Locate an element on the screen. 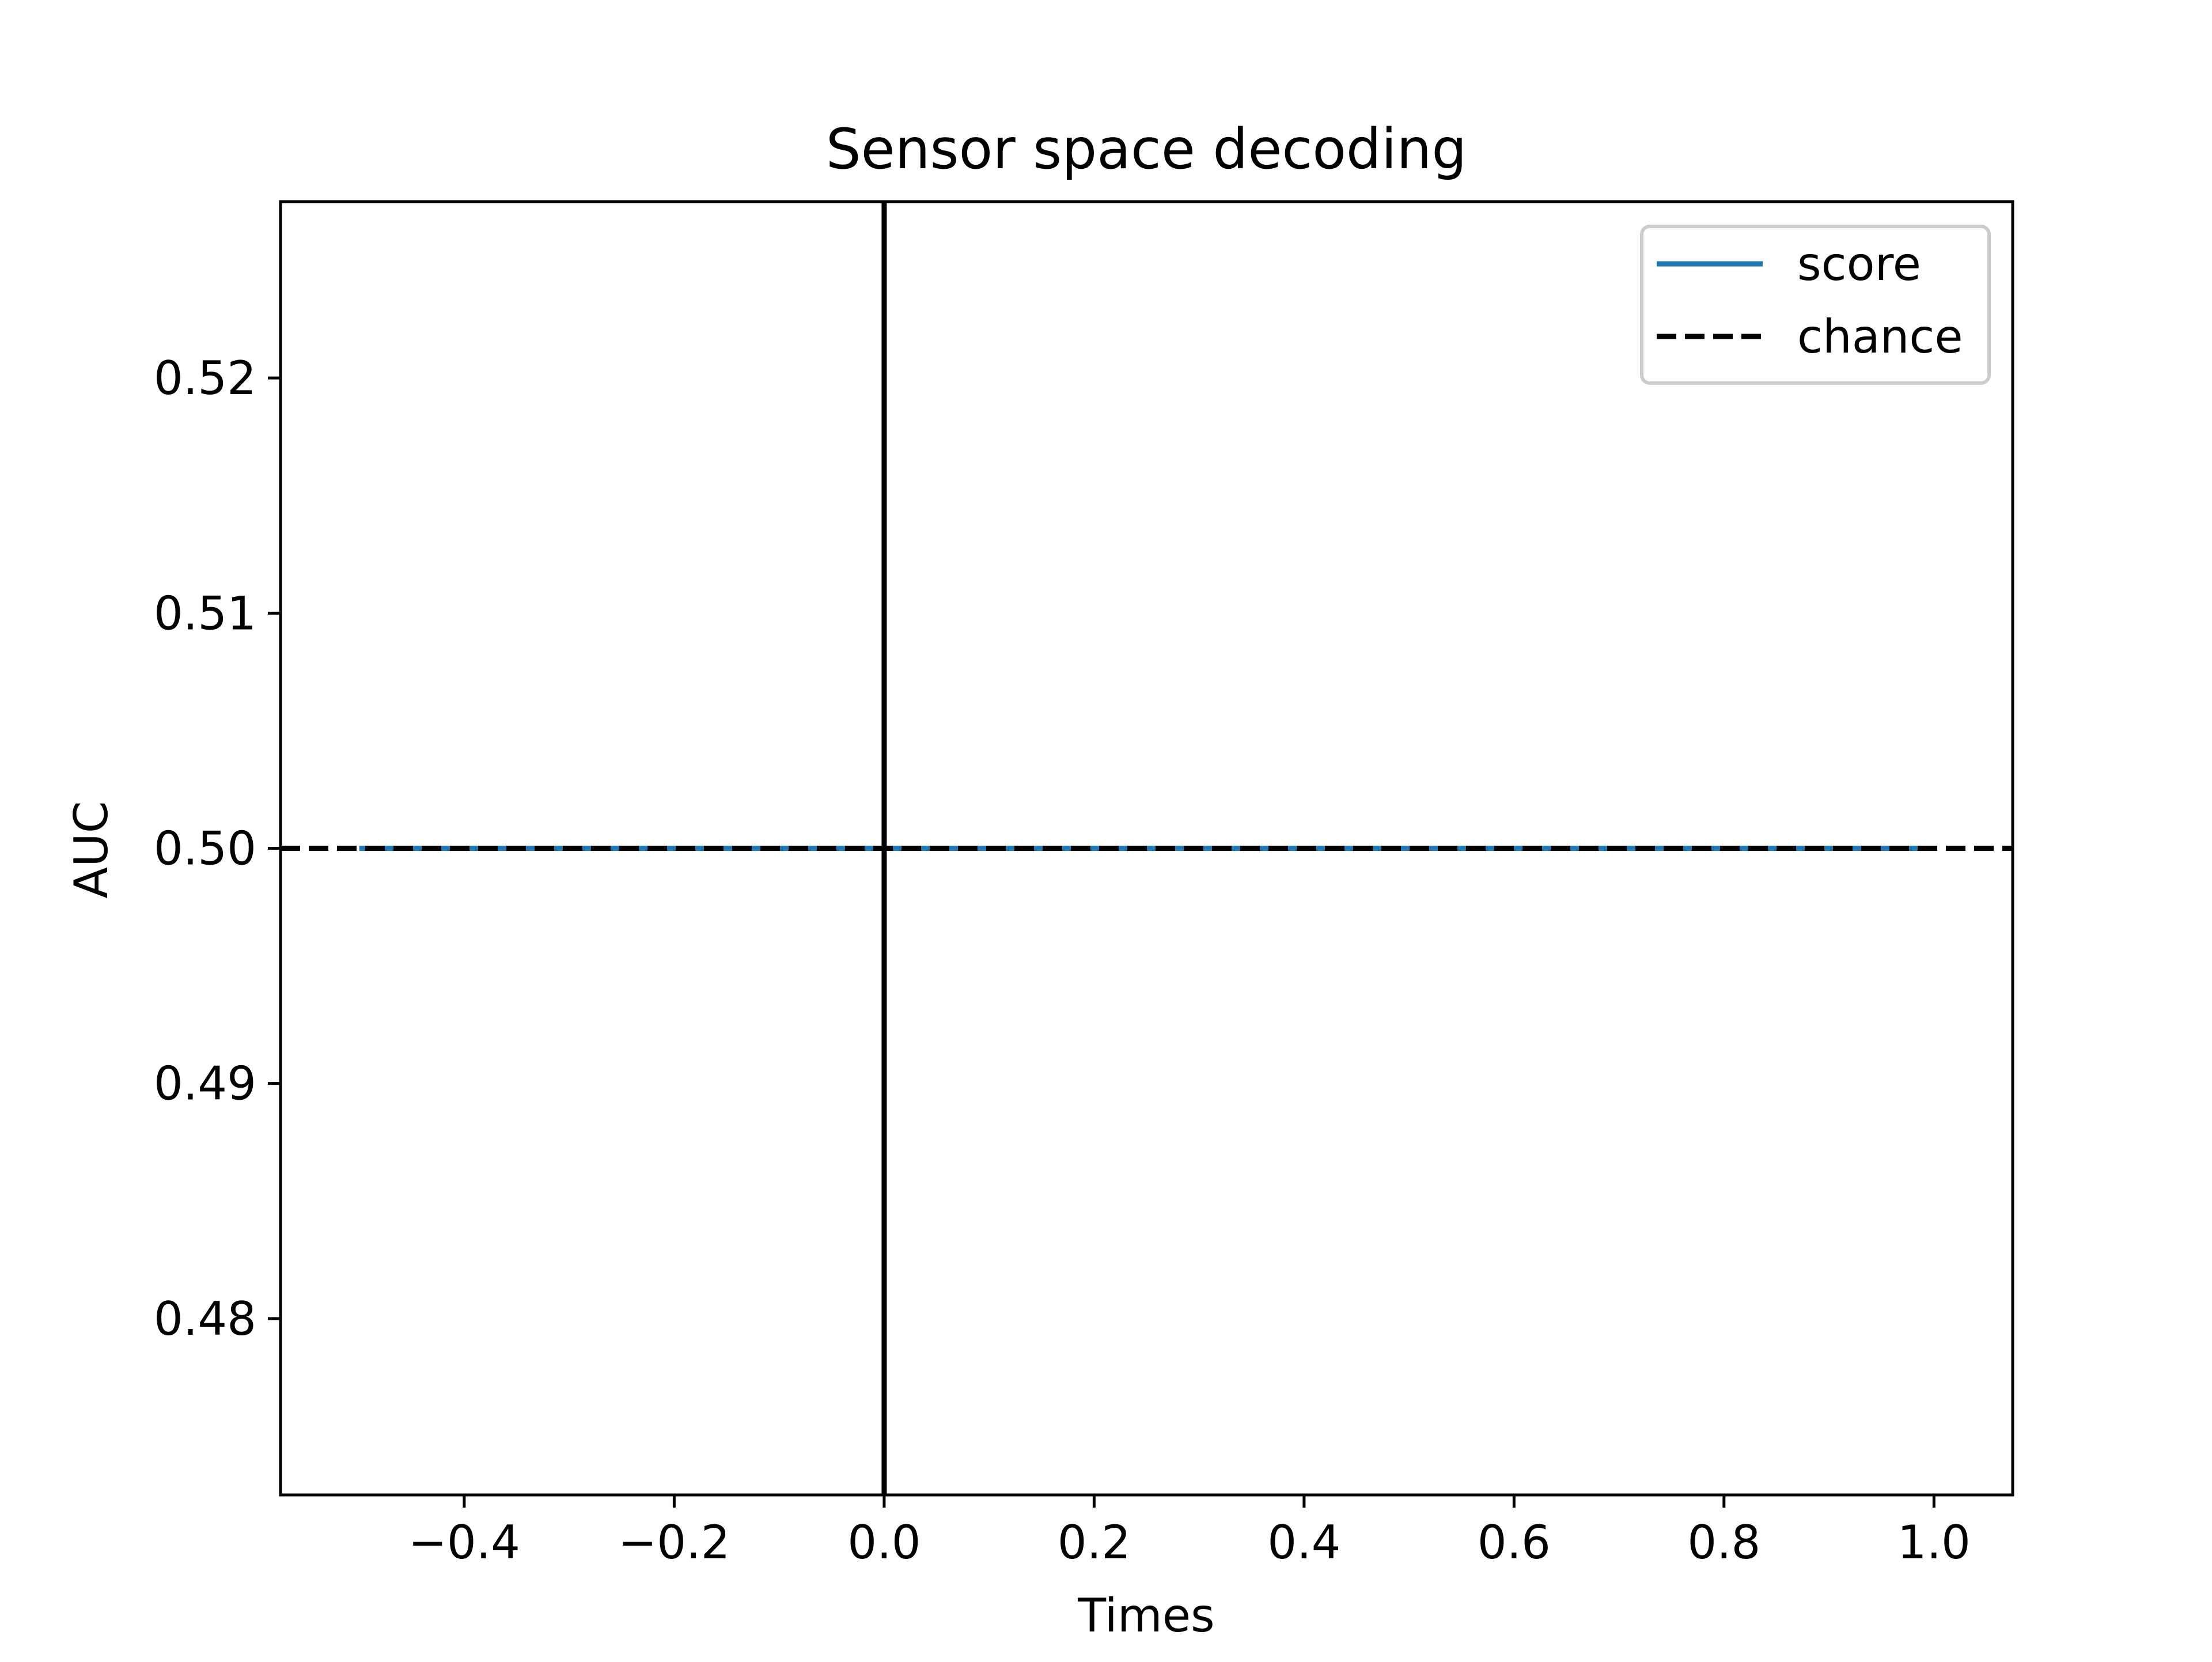 The image size is (2212, 1662). x-tick-label: 1.0 is located at coordinates (1934, 1543).